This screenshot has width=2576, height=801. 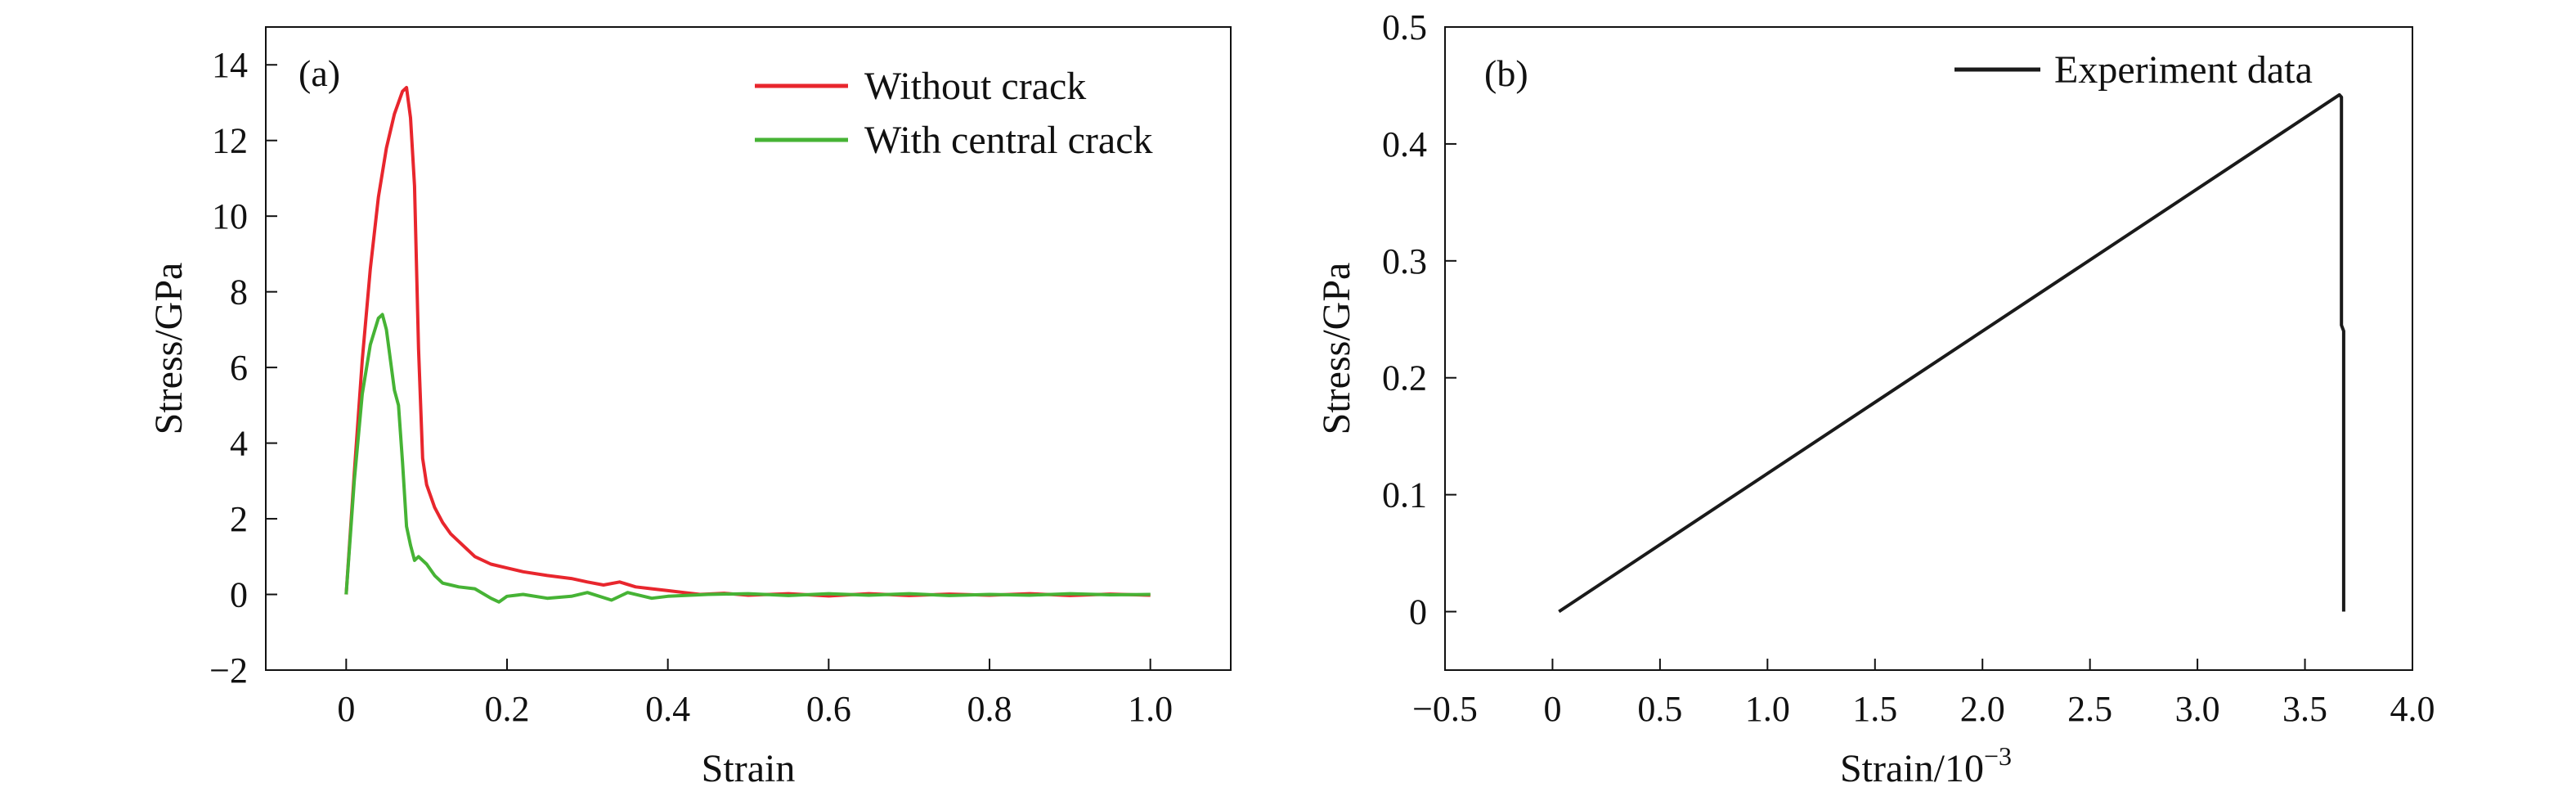 I want to click on x-tick-label: −0.5, so click(x=1445, y=709).